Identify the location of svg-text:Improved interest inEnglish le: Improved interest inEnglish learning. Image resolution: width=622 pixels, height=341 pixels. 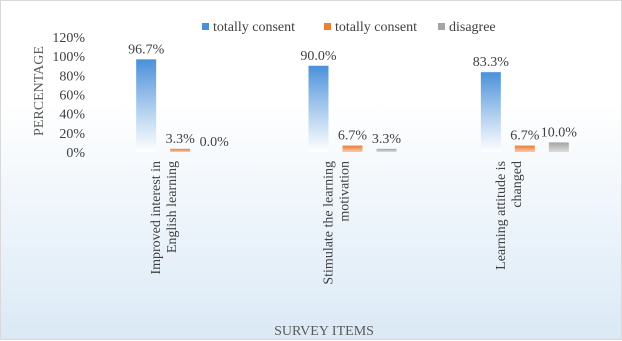
(164, 218).